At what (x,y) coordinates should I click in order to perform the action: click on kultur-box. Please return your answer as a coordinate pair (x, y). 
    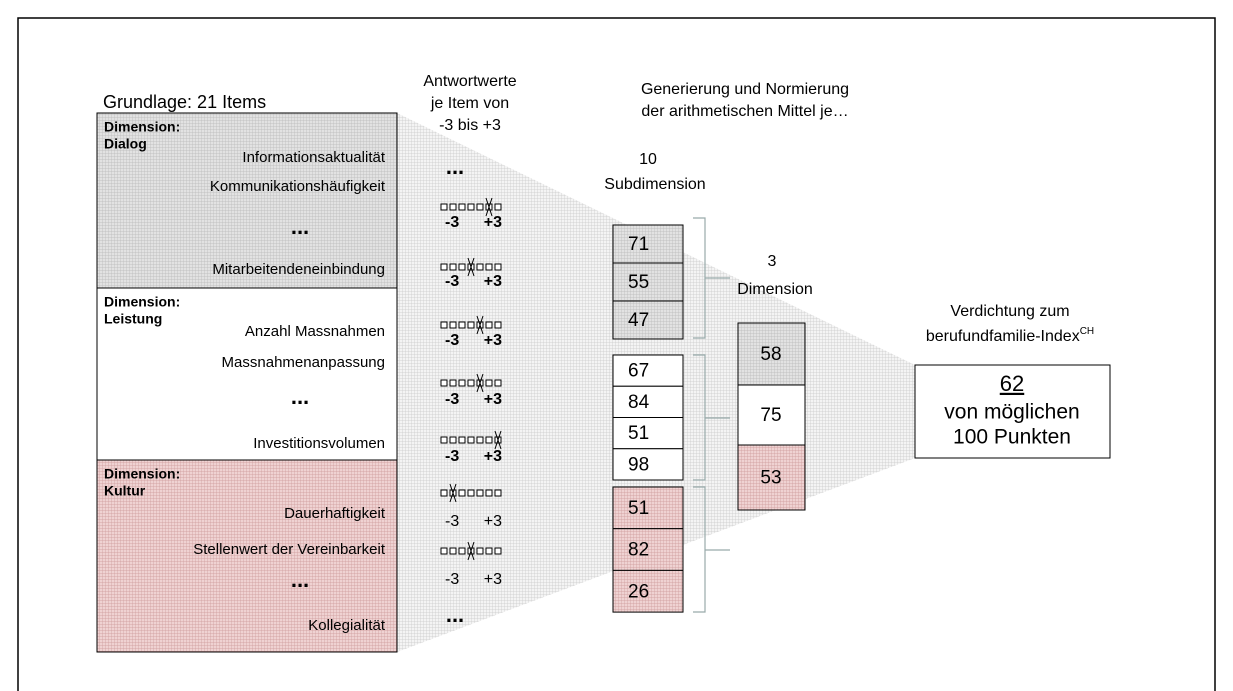
    Looking at the image, I should click on (247, 556).